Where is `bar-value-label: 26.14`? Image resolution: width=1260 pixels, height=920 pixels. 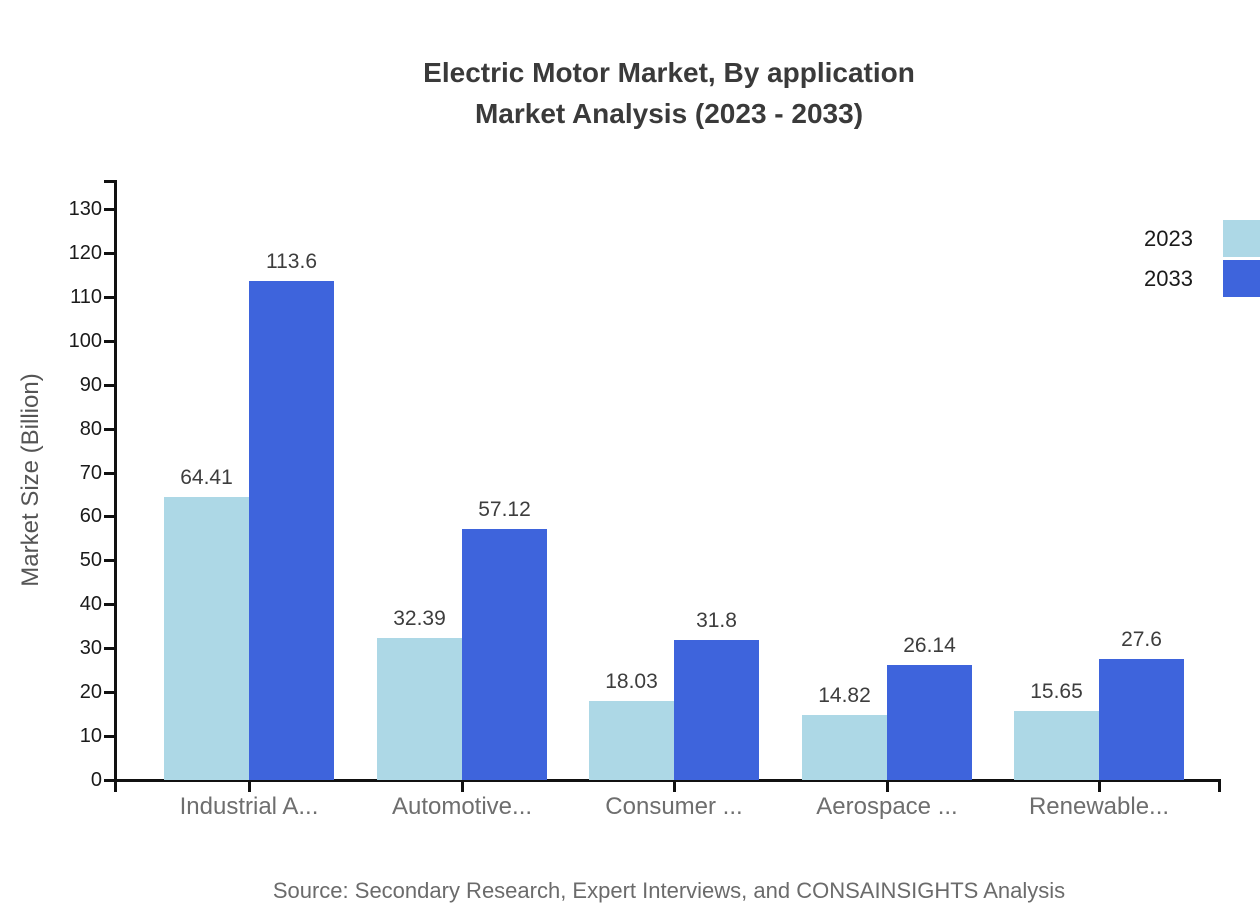
bar-value-label: 26.14 is located at coordinates (929, 645).